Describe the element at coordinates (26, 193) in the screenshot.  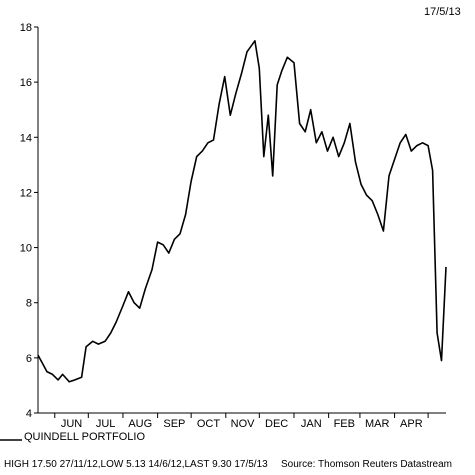
I see `y-tick-label: 12` at that location.